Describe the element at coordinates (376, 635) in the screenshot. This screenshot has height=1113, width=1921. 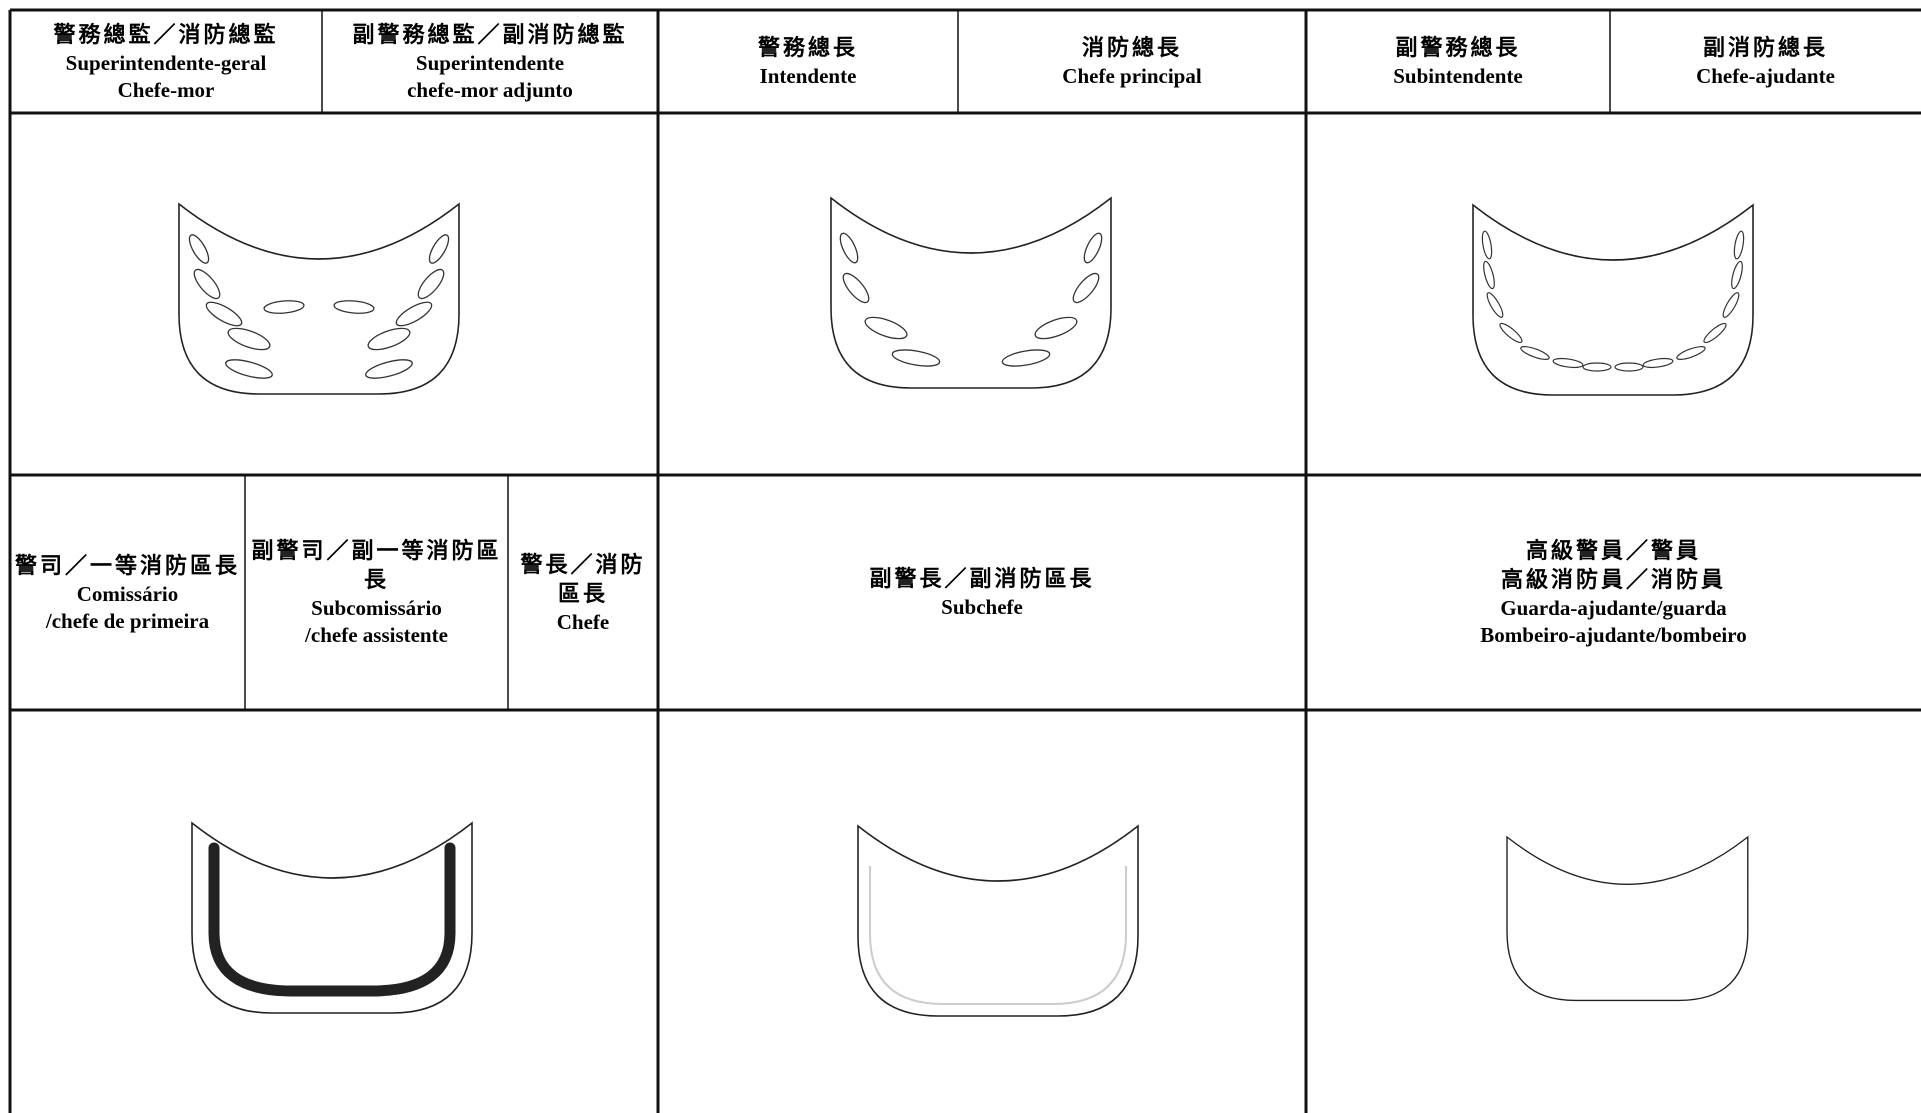
I see `rank-name-pt: /chefe assistente` at that location.